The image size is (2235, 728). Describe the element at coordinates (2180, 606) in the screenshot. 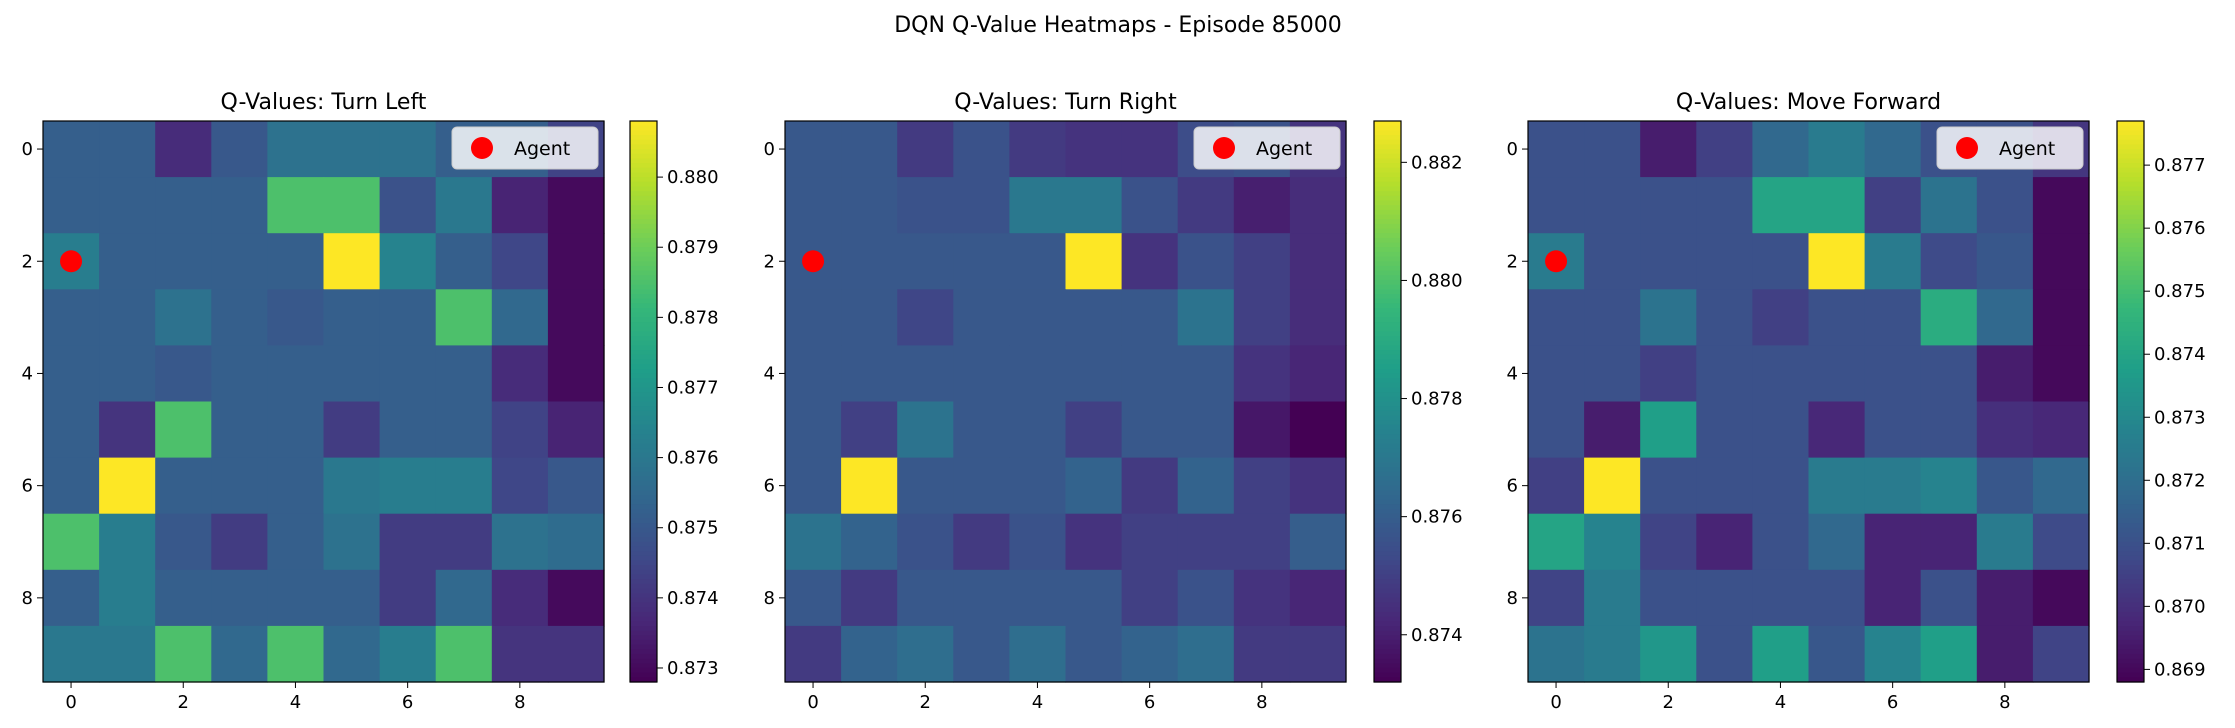

I see `colorbar-tick-label: 0.870` at that location.